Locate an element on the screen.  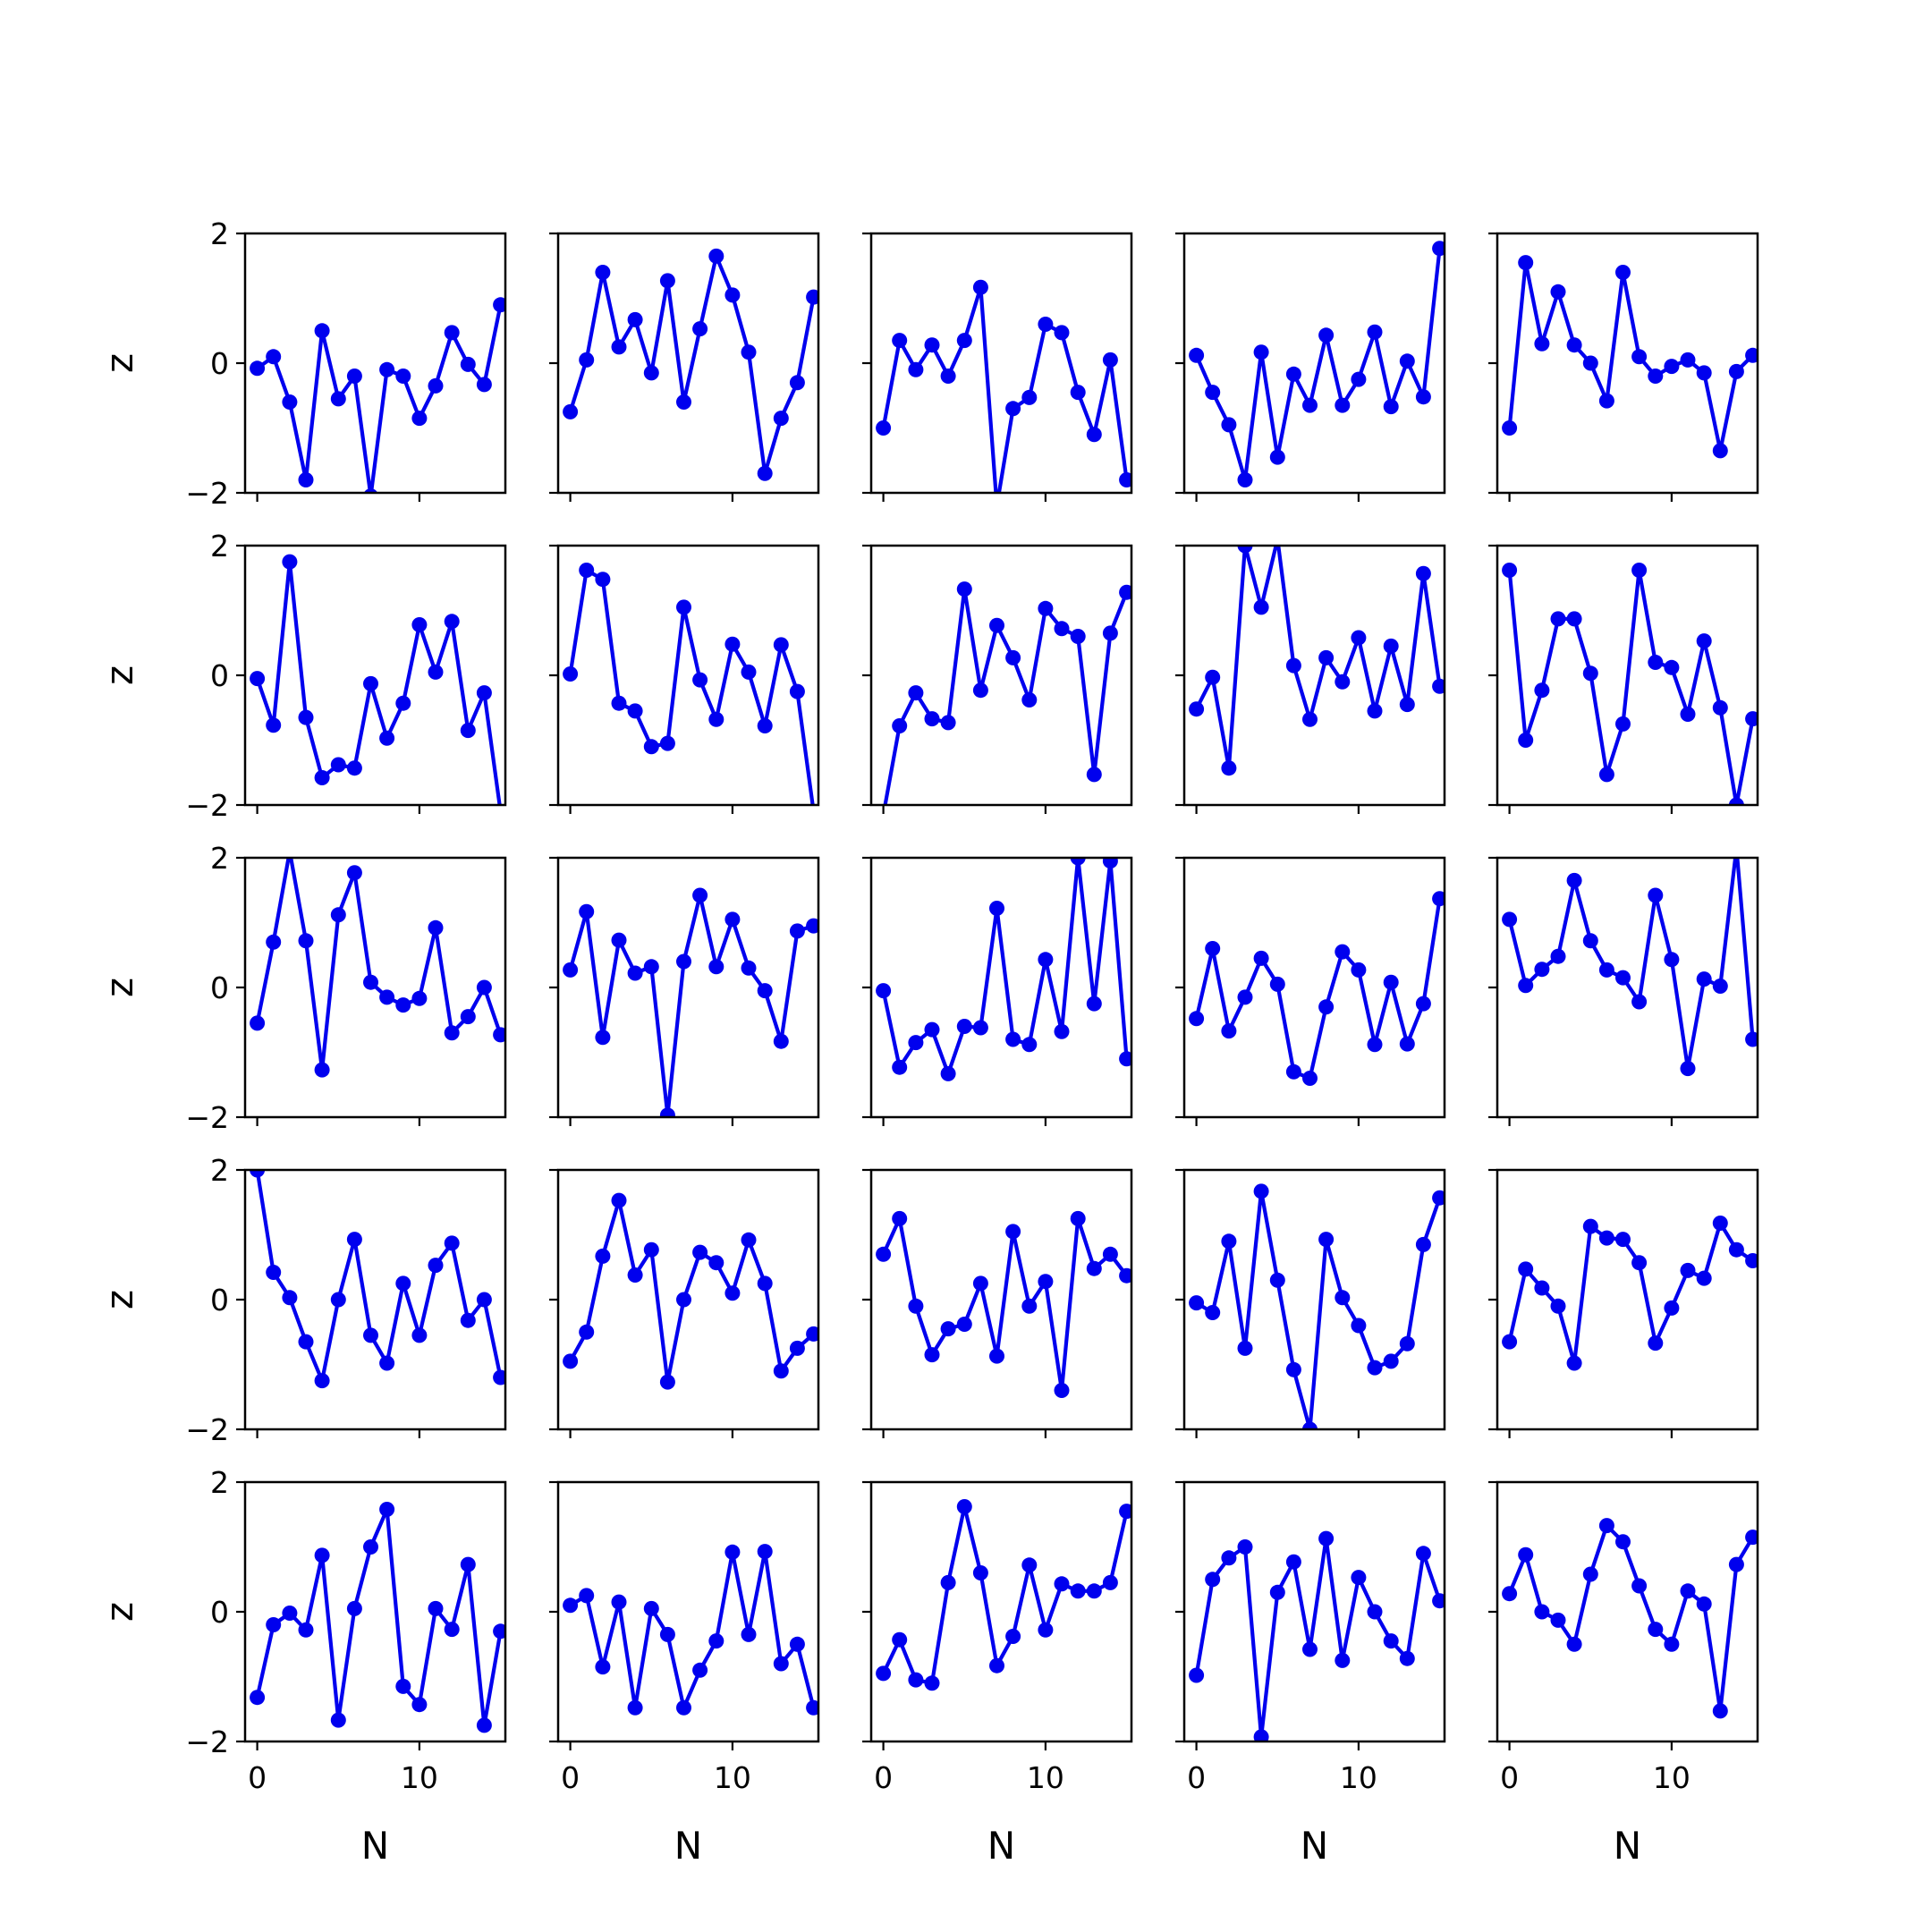
x-tick-label: 0 is located at coordinates (570, 1777).